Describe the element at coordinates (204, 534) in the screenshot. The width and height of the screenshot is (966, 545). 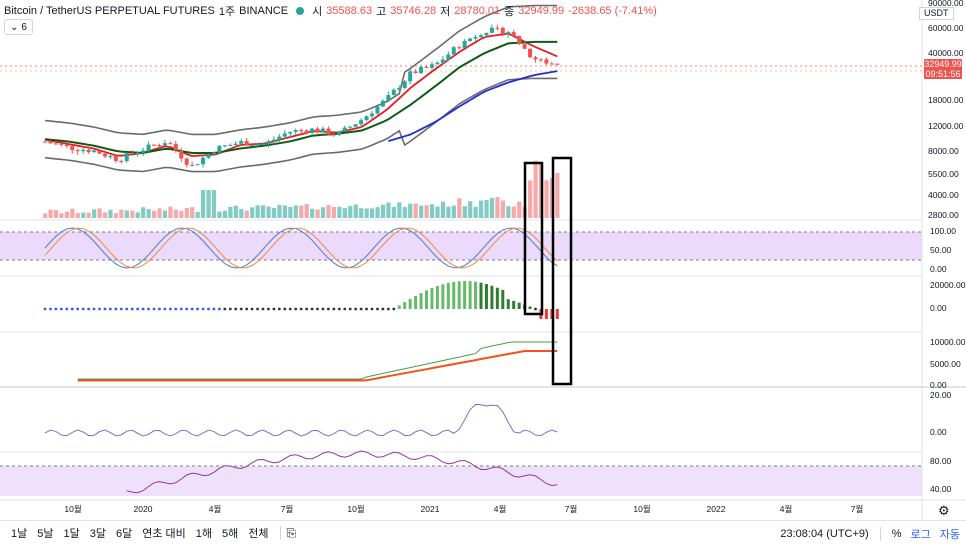
I see `range-1y: 1해` at that location.